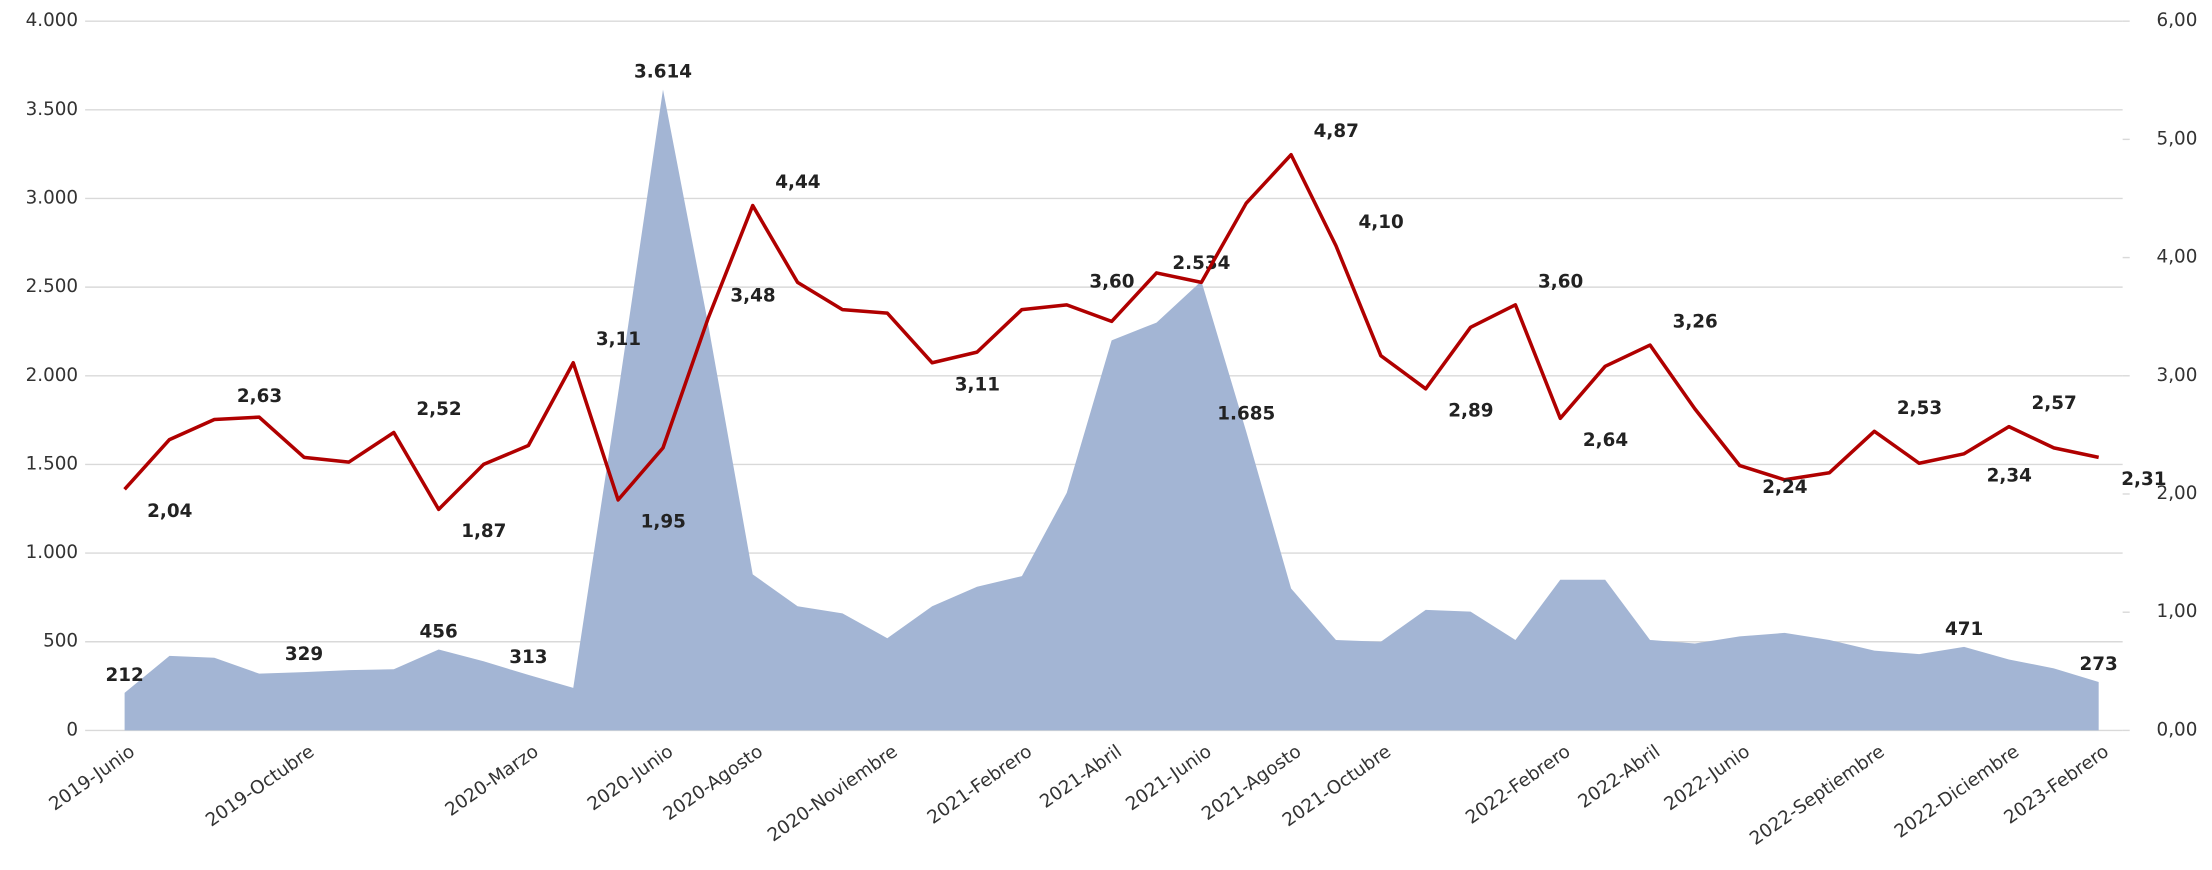  Describe the element at coordinates (2054, 403) in the screenshot. I see `line-value-label: 2,57` at that location.